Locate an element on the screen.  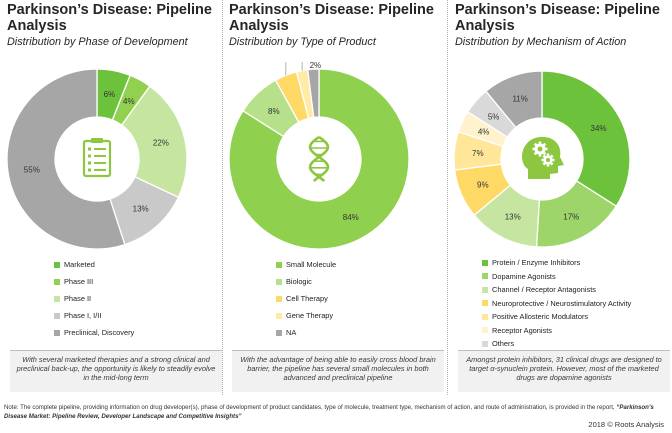
legend-label: Dopamine Agonists is located at coordinates (524, 276).